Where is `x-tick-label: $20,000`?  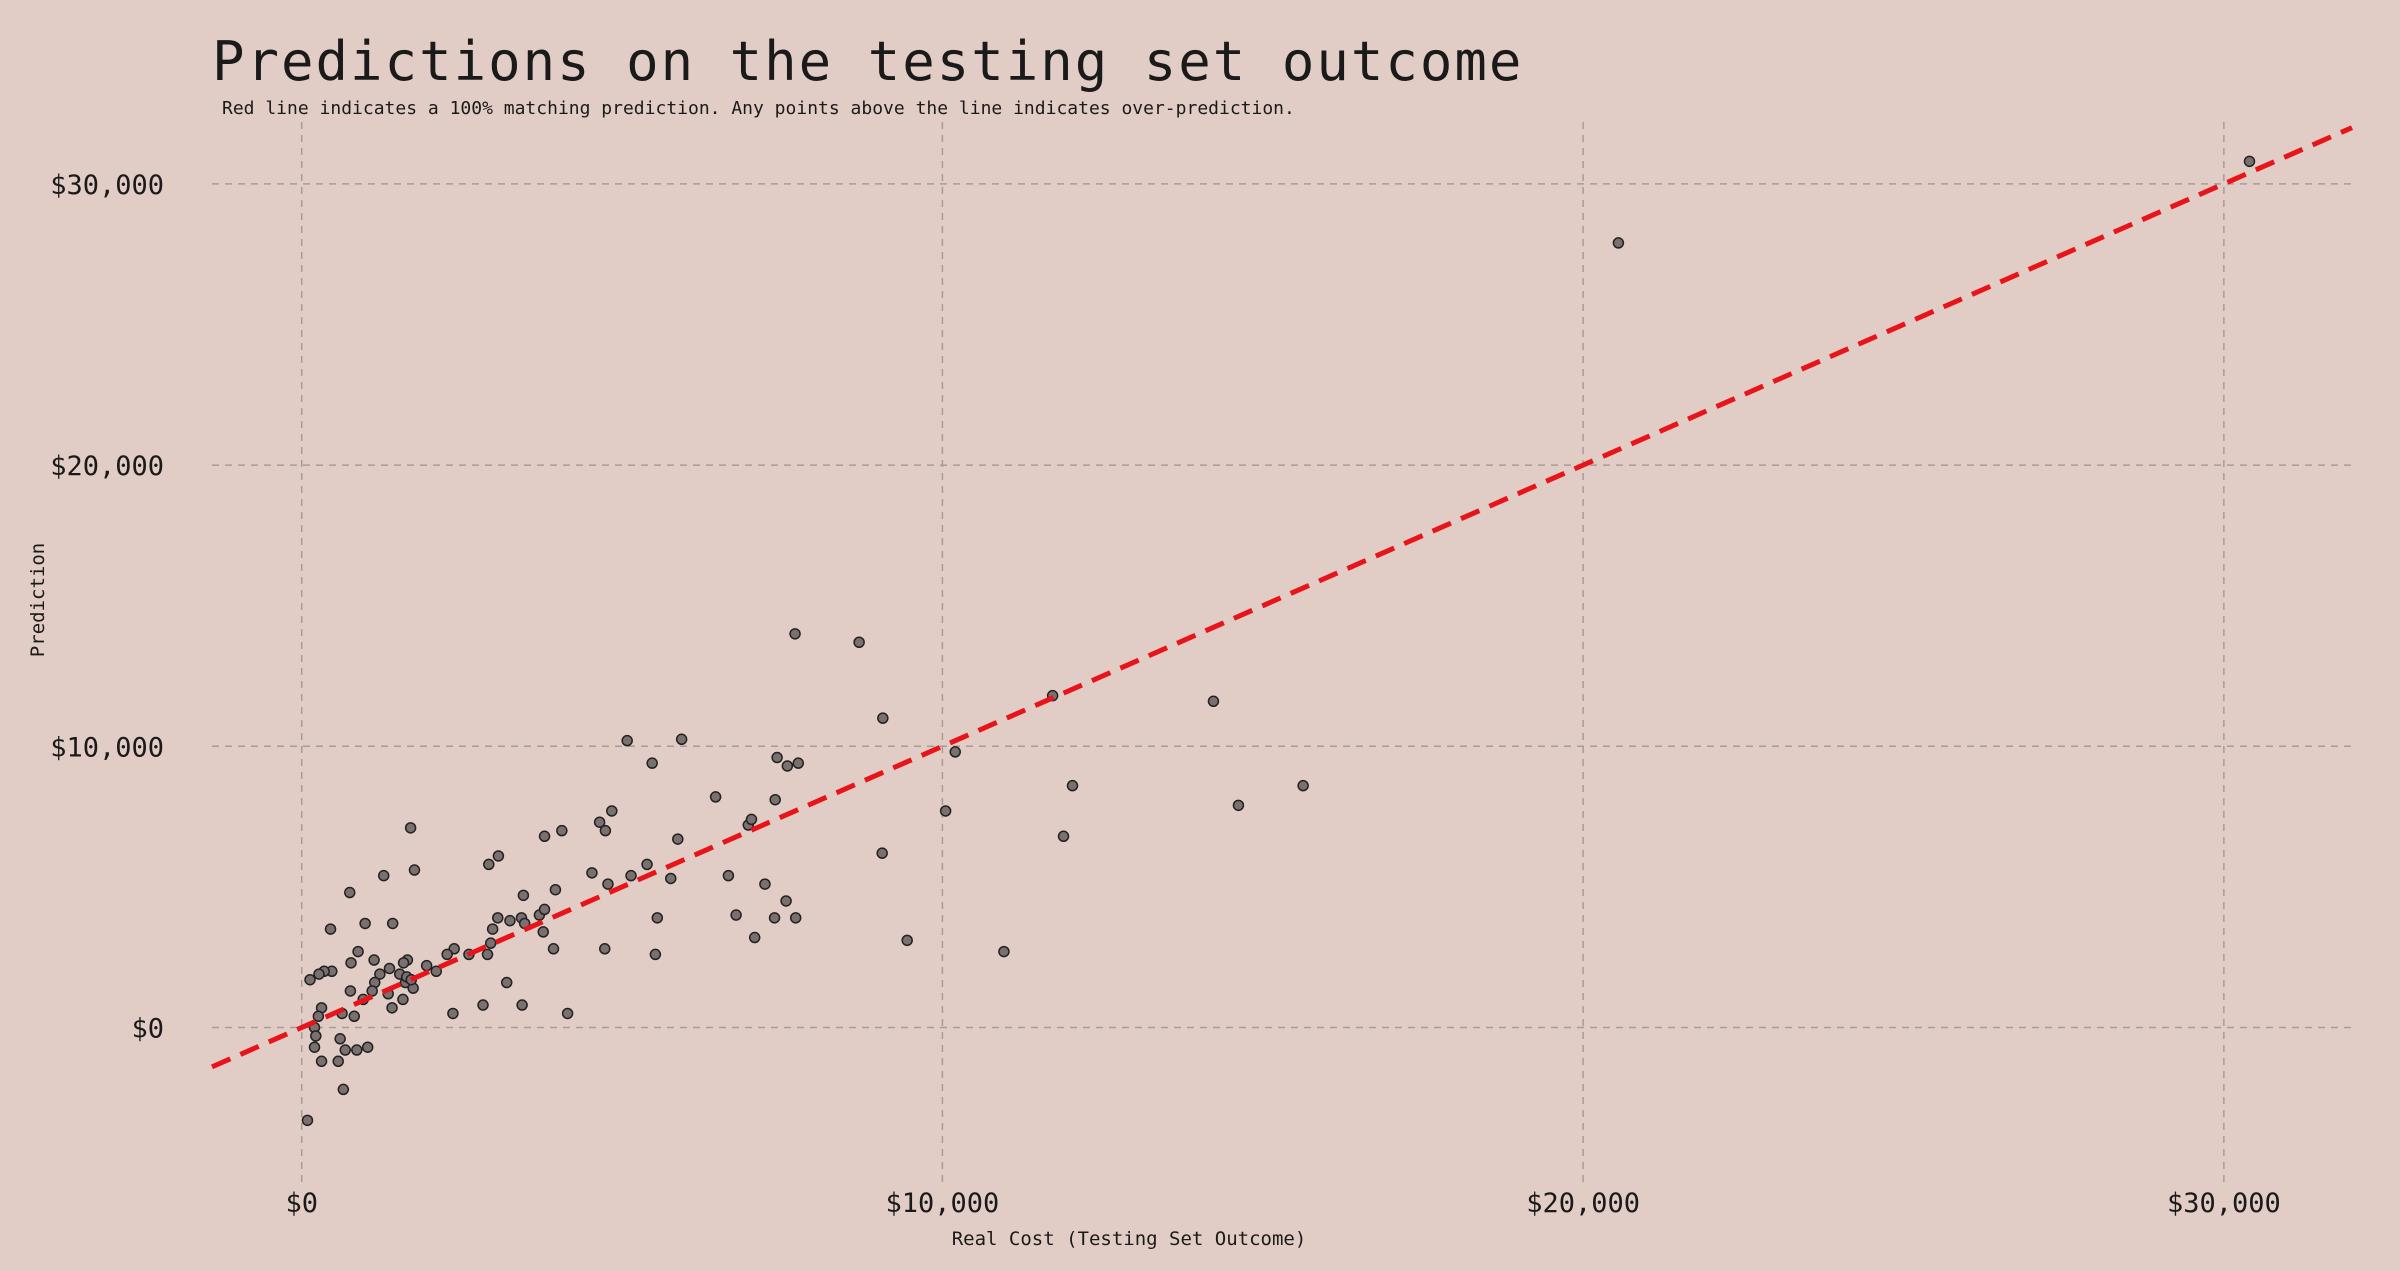 x-tick-label: $20,000 is located at coordinates (1583, 1203).